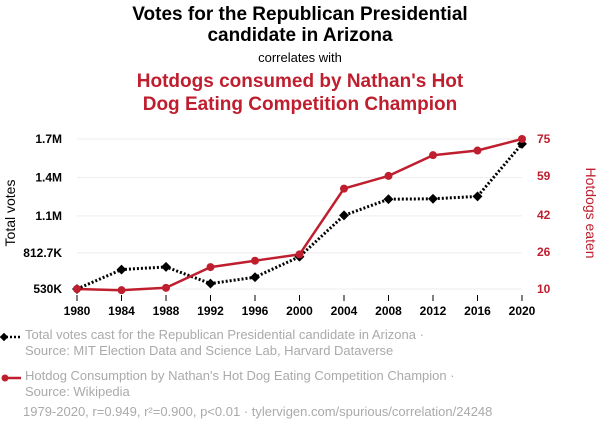 The height and width of the screenshot is (436, 600). Describe the element at coordinates (10, 337) in the screenshot. I see `legend-series-1-swatch` at that location.